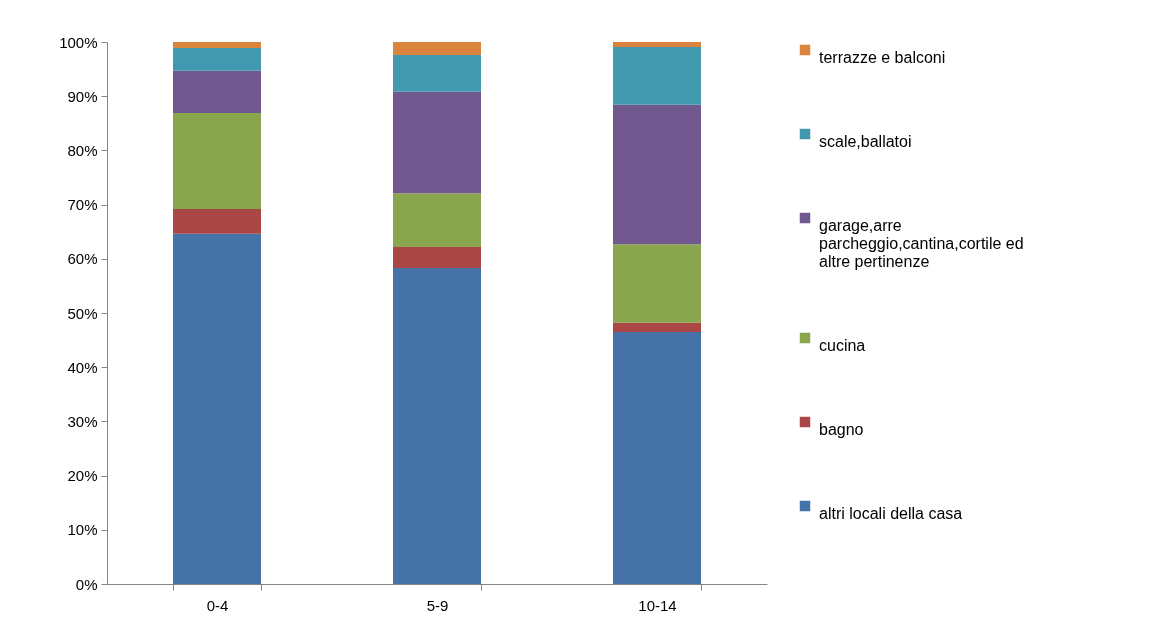 This screenshot has height=623, width=1155. I want to click on legend-label: garage,arre parcheggio,cantina,cortile ed altre pertinenze, so click(921, 243).